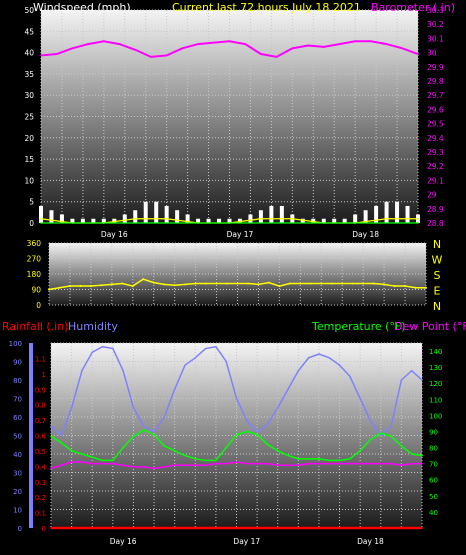 This screenshot has width=466, height=555. What do you see at coordinates (41, 467) in the screenshot?
I see `rainfall-tick-label: 0.4` at bounding box center [41, 467].